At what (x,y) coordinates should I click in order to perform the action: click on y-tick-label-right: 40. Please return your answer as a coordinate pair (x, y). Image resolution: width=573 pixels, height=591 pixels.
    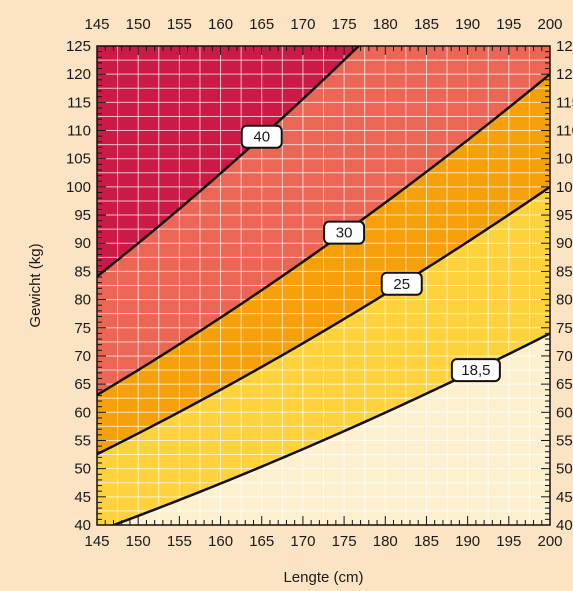
    Looking at the image, I should click on (564, 525).